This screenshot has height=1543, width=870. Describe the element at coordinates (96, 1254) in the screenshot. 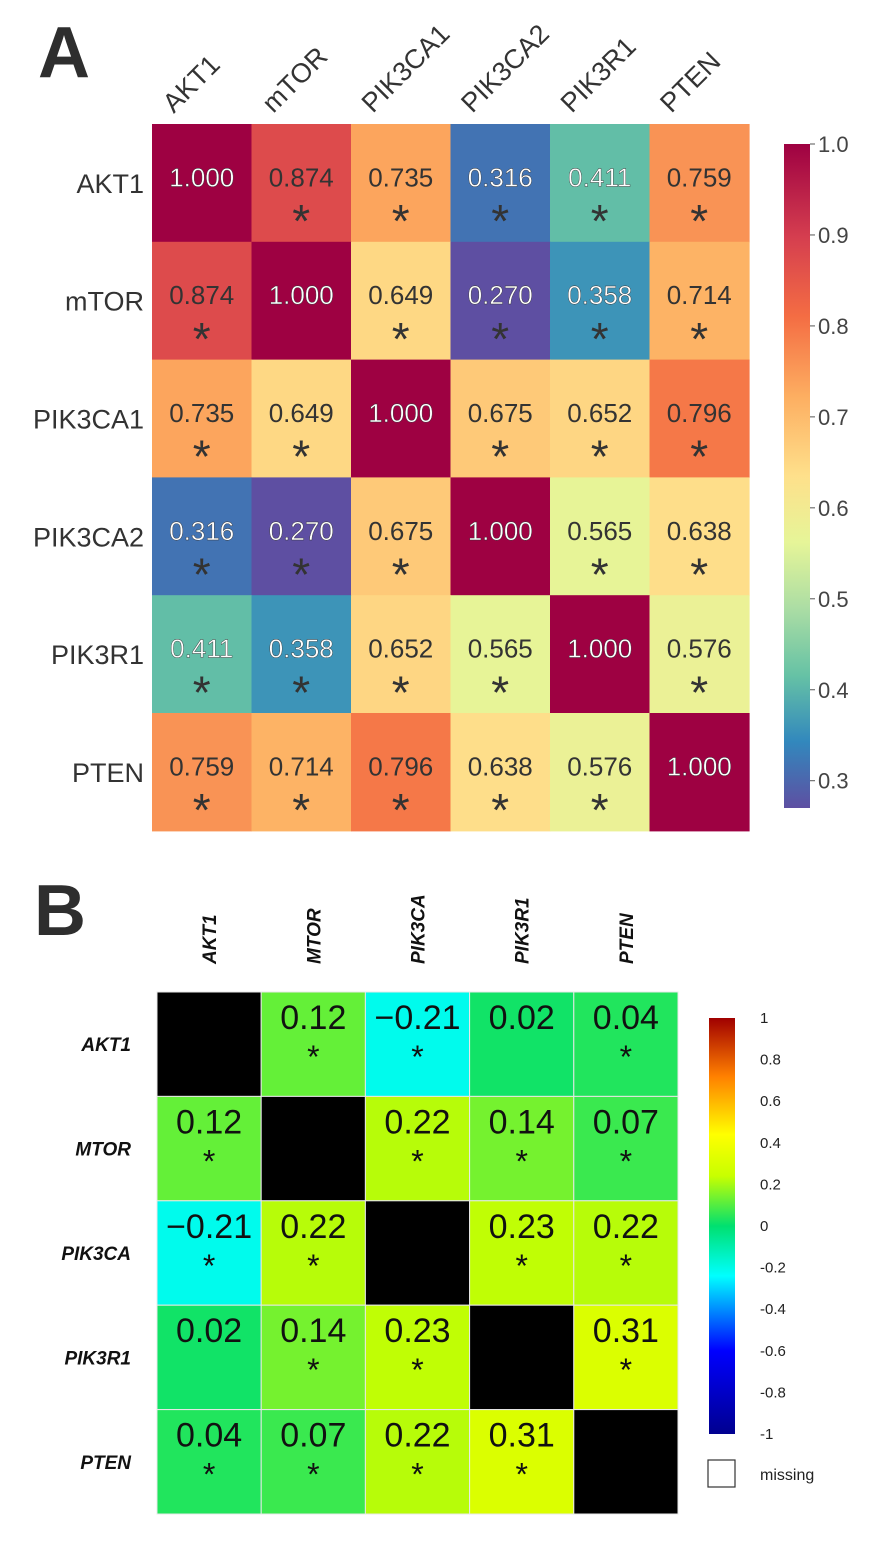

I see `row-label: PIK3CA` at that location.